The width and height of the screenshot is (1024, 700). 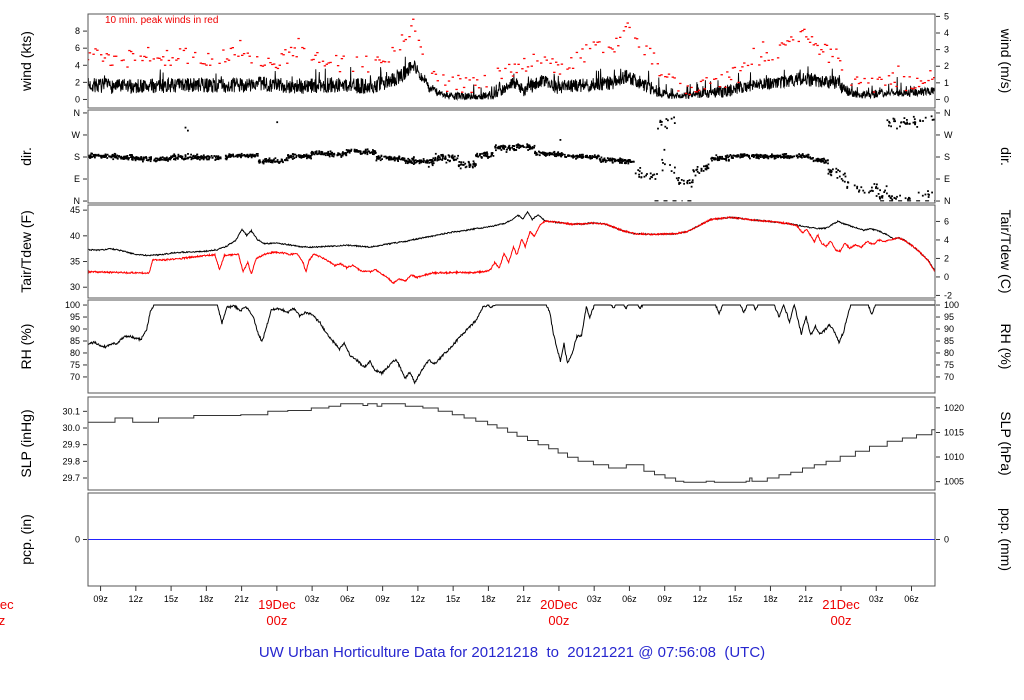 I want to click on dir-panel-right-tick-label: E, so click(x=947, y=179).